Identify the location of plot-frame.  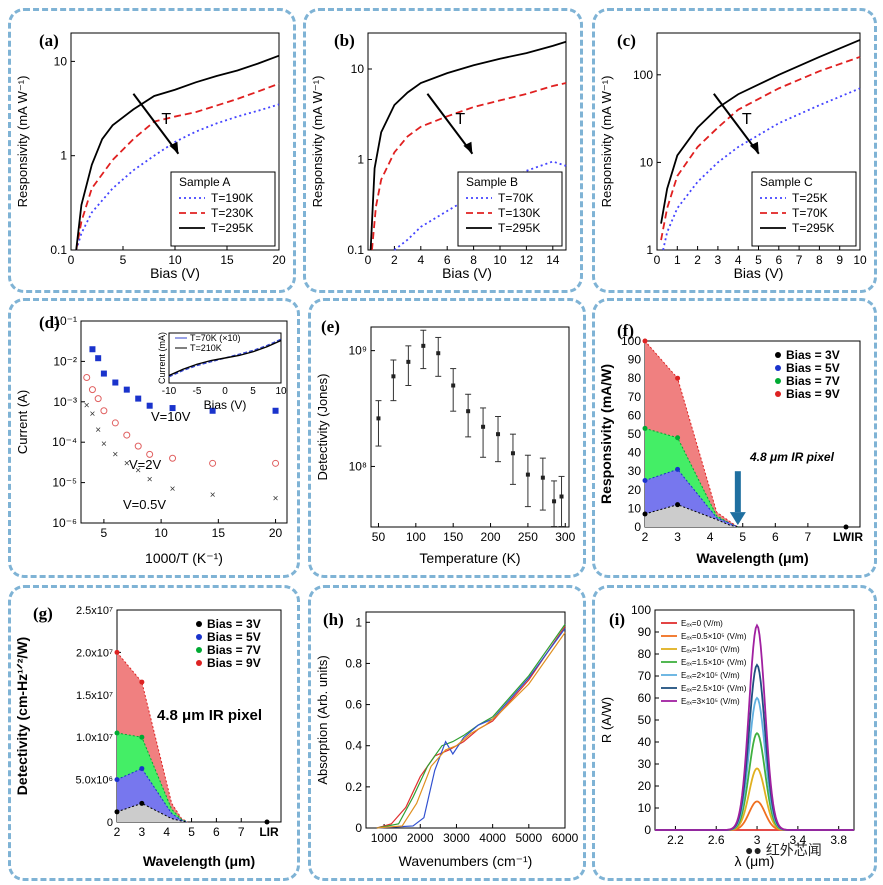
(467, 141).